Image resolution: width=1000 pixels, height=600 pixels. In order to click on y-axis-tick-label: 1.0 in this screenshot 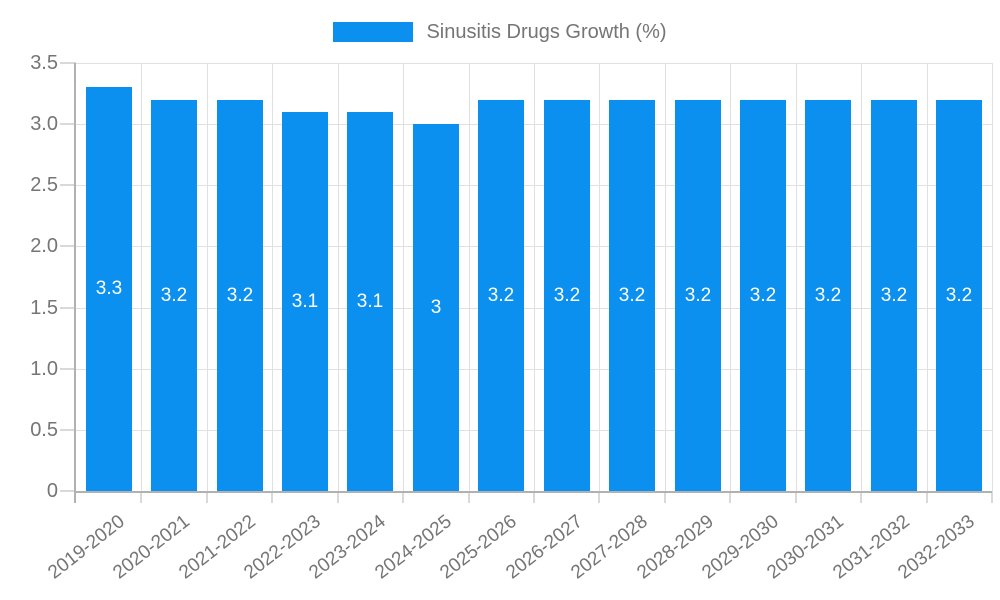, I will do `click(44, 369)`.